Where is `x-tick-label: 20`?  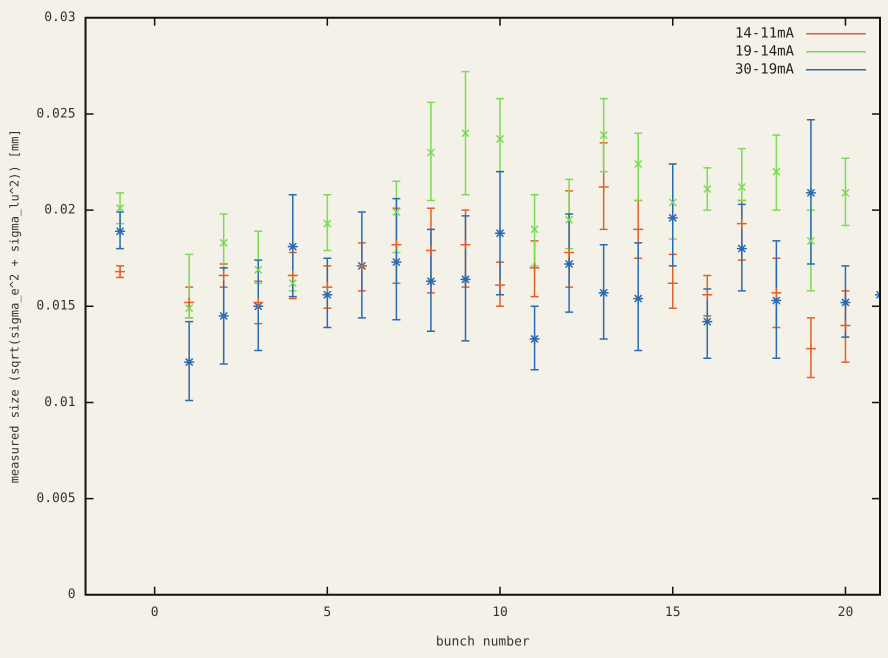
x-tick-label: 20 is located at coordinates (846, 612).